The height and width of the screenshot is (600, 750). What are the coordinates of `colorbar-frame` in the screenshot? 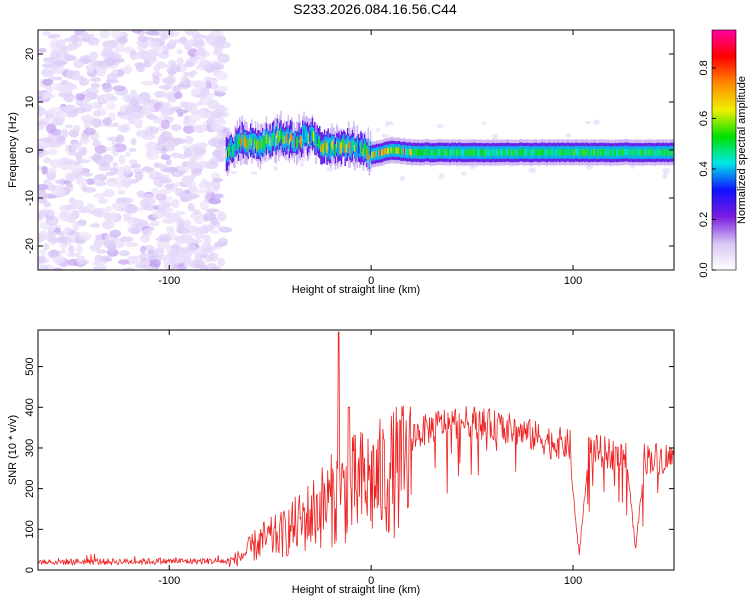 It's located at (724, 150).